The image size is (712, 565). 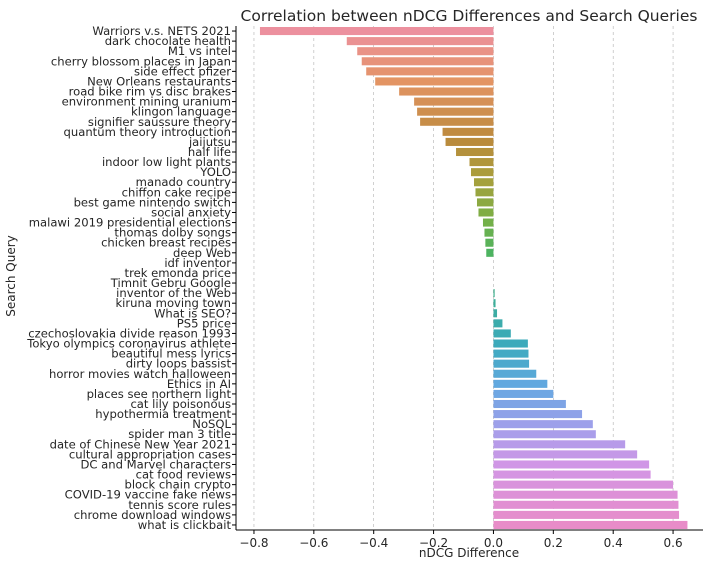 I want to click on category-label: idf inventor, so click(x=197, y=263).